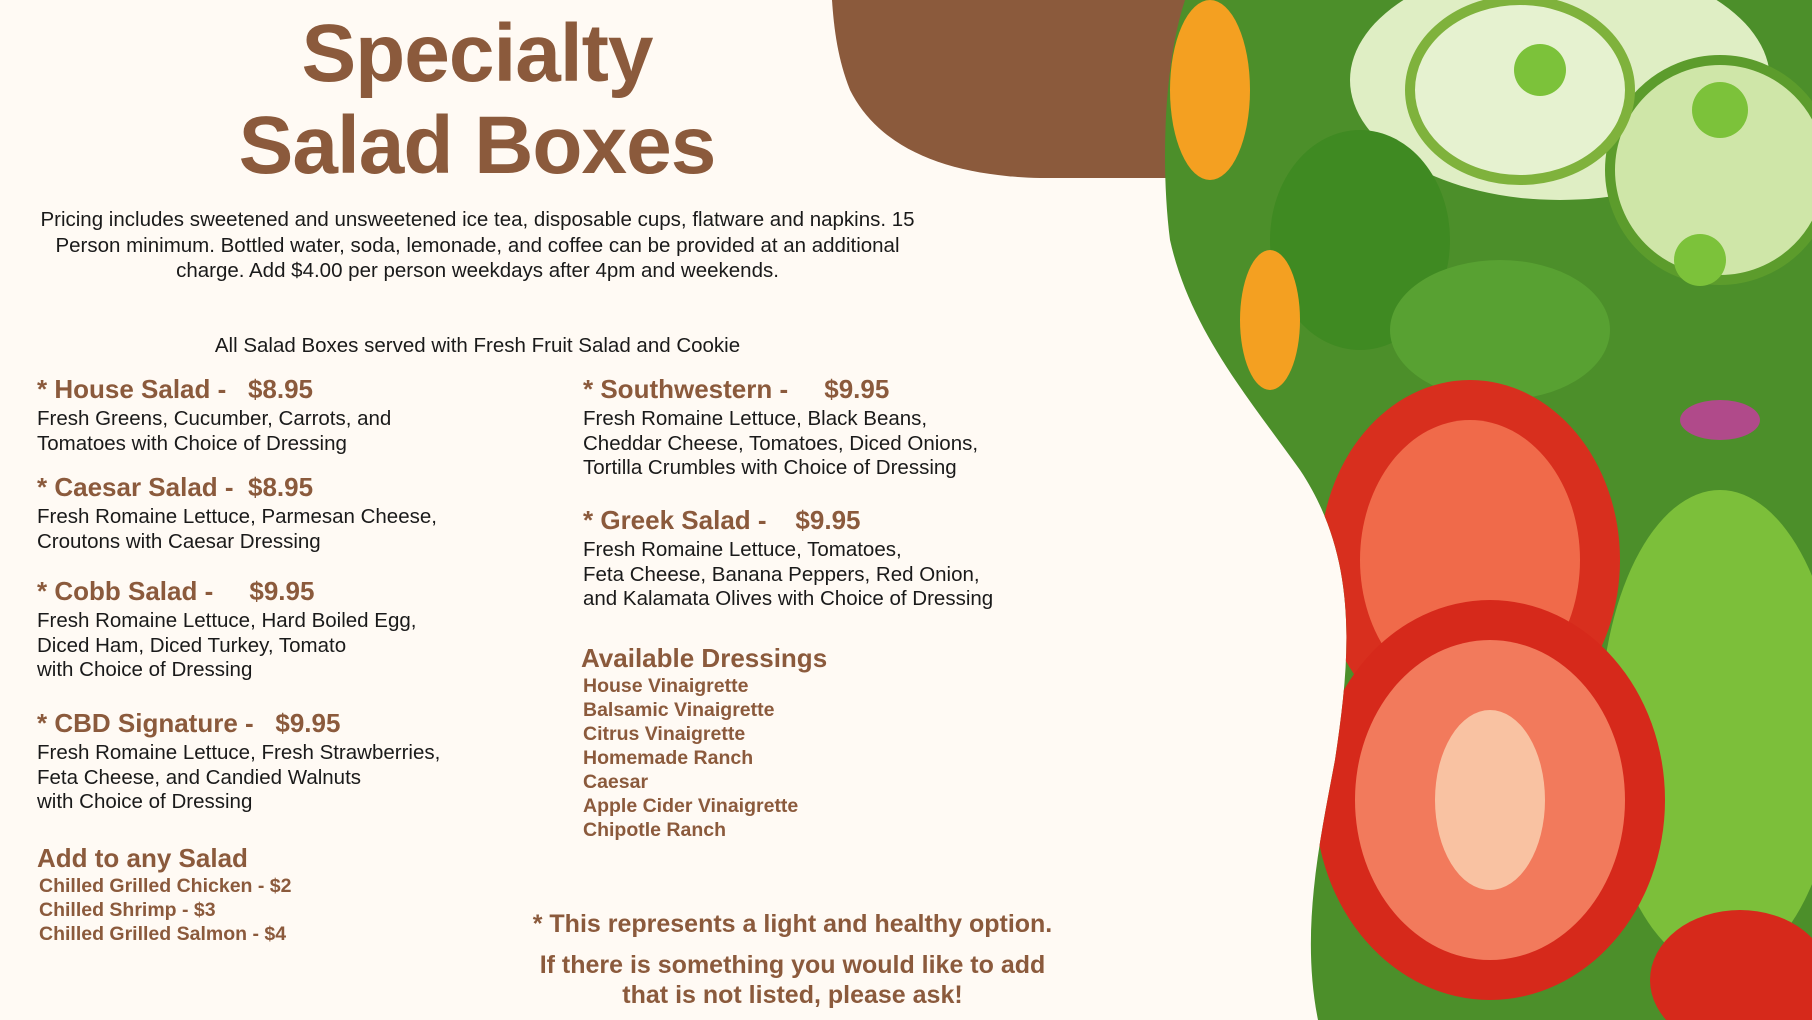 This screenshot has width=1812, height=1020. What do you see at coordinates (722, 520) in the screenshot?
I see `salad-heading: * Greek Salad - $9.95` at bounding box center [722, 520].